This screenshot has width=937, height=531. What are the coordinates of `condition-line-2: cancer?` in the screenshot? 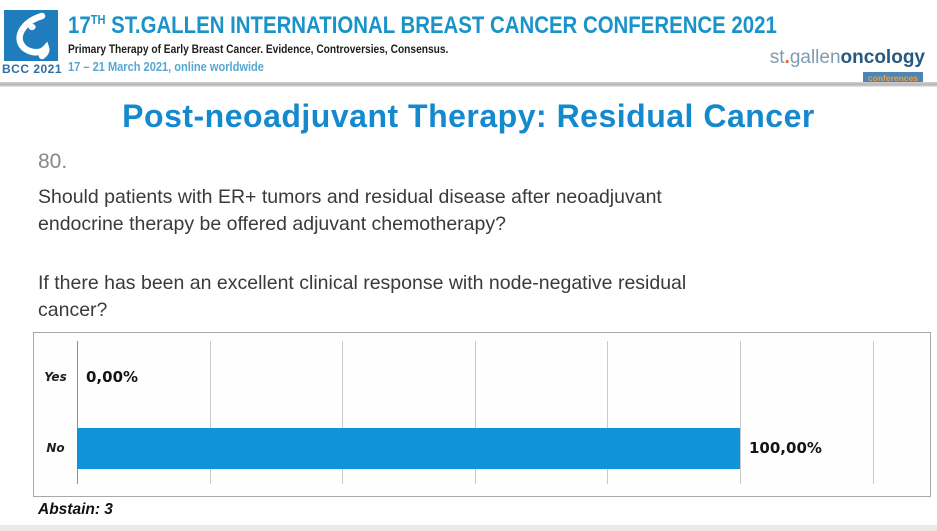 It's located at (73, 310).